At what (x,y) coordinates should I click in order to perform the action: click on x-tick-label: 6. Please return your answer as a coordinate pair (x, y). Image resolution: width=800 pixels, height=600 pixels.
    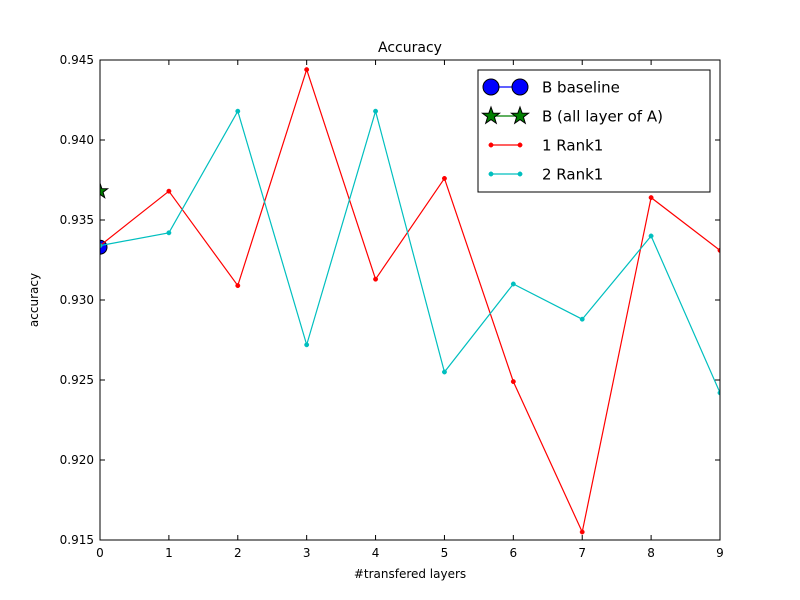
    Looking at the image, I should click on (514, 553).